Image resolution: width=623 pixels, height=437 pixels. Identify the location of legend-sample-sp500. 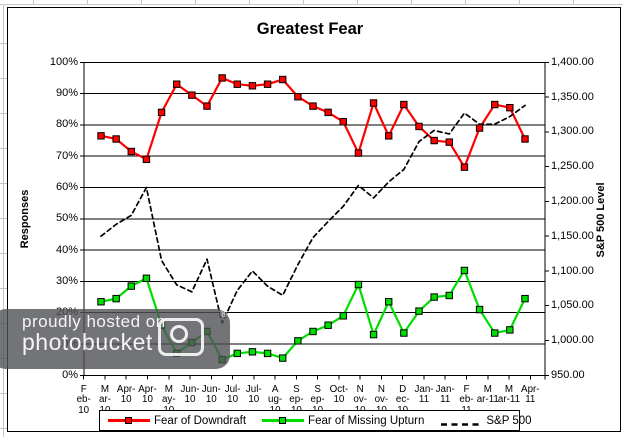
(461, 421).